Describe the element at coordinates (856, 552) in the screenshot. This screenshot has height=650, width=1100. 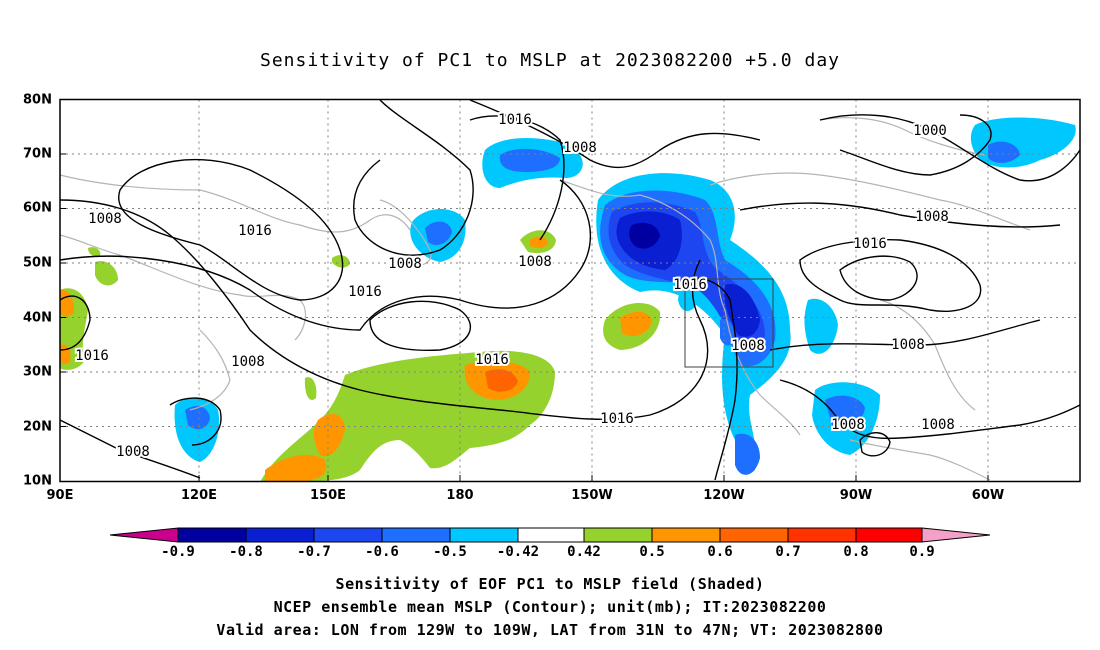
I see `colorbar-label: 0.8` at that location.